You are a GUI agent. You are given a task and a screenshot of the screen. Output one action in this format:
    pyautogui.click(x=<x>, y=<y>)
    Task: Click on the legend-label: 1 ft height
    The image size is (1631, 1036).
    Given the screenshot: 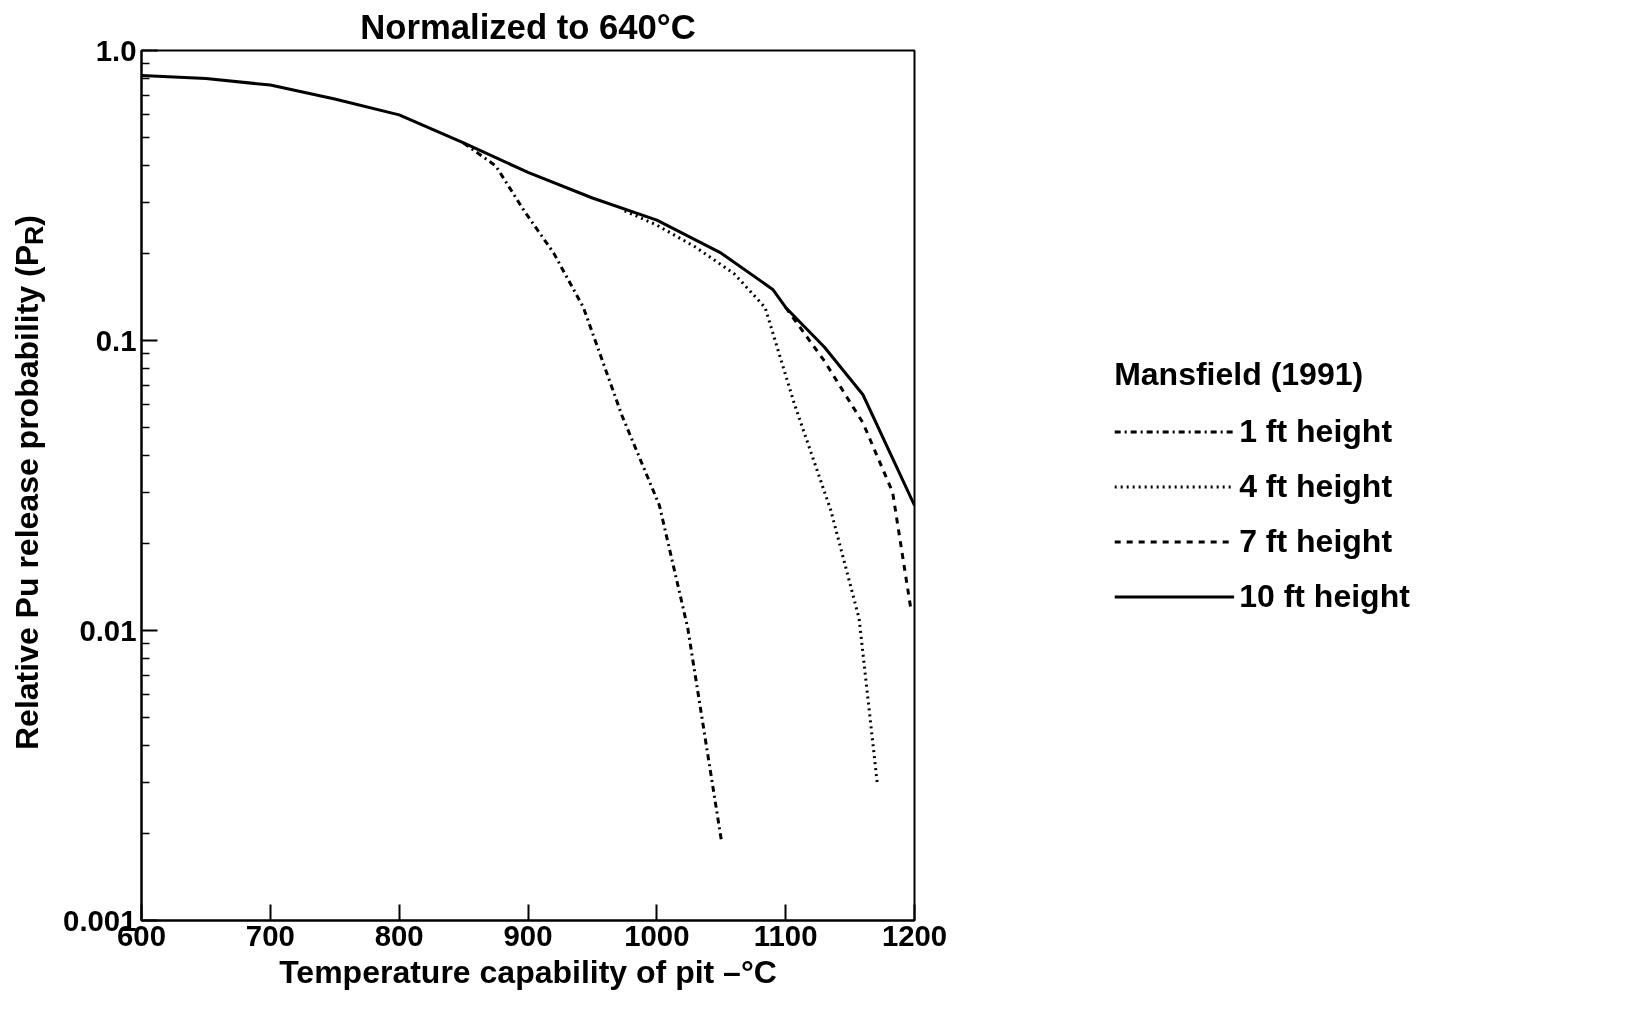 What is the action you would take?
    pyautogui.click(x=1316, y=431)
    